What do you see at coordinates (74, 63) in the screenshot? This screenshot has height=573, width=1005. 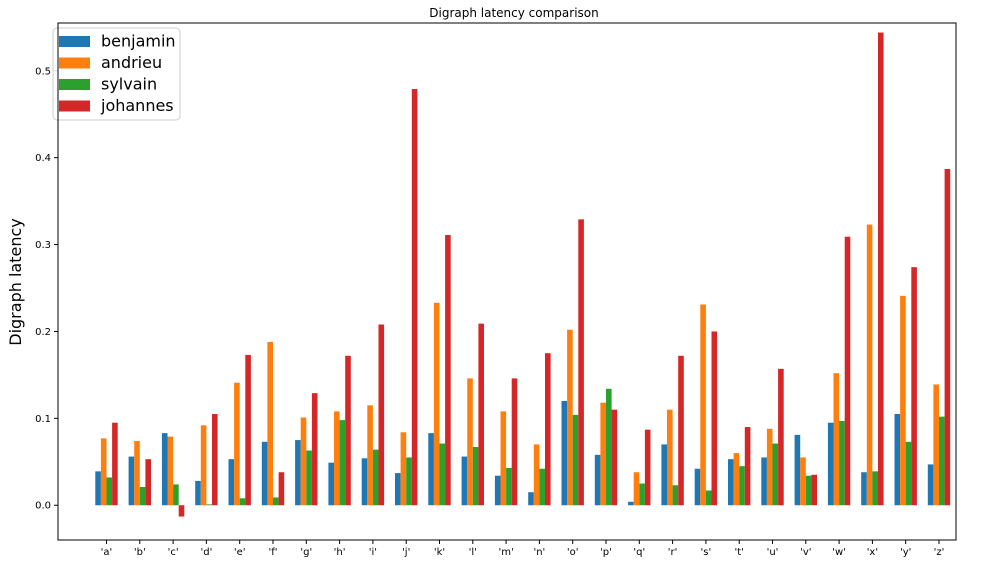 I see `legend-swatch-andrieu` at bounding box center [74, 63].